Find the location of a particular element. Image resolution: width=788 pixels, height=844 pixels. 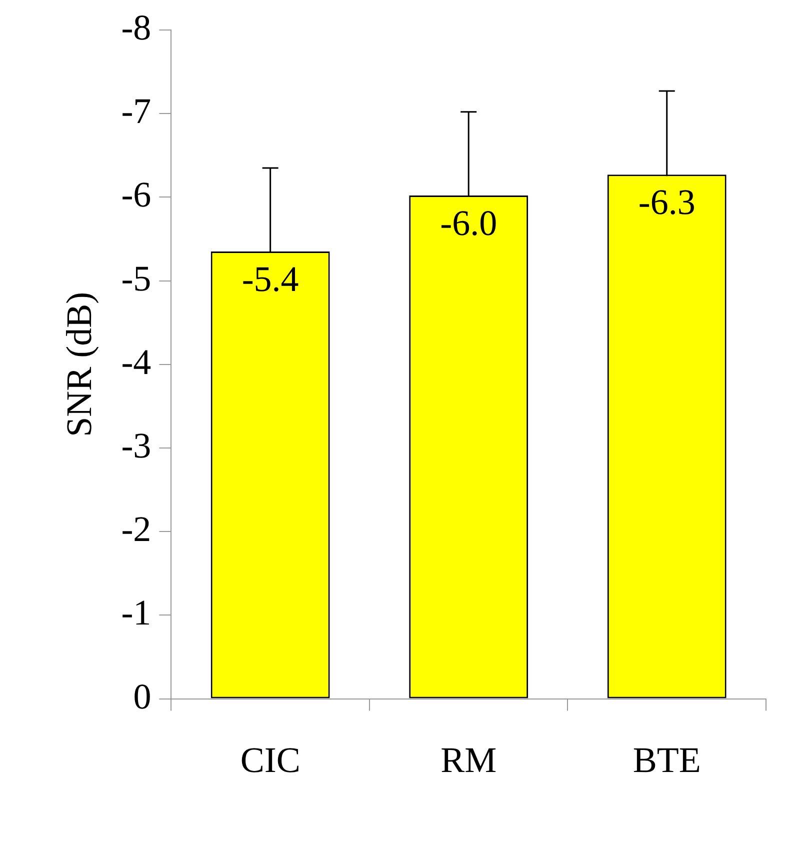

x-tick-label: RM is located at coordinates (468, 760).